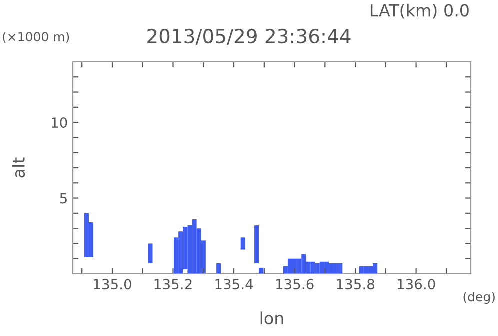  I want to click on x-tick-label: 136.0, so click(417, 284).